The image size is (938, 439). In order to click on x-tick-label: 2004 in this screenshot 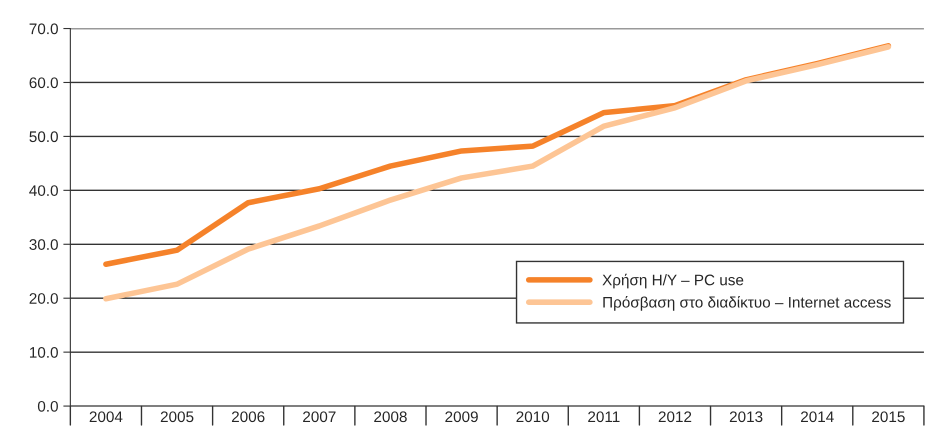, I will do `click(106, 416)`.